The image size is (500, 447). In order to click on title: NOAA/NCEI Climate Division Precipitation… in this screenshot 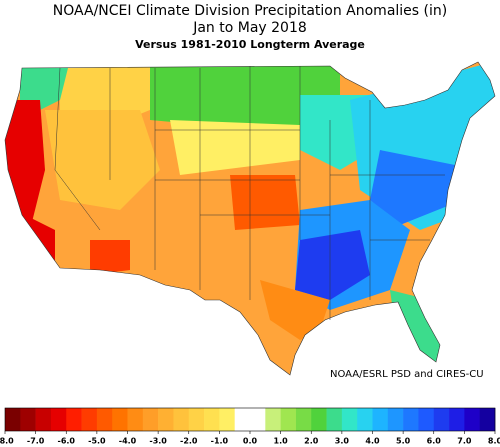, I will do `click(250, 11)`.